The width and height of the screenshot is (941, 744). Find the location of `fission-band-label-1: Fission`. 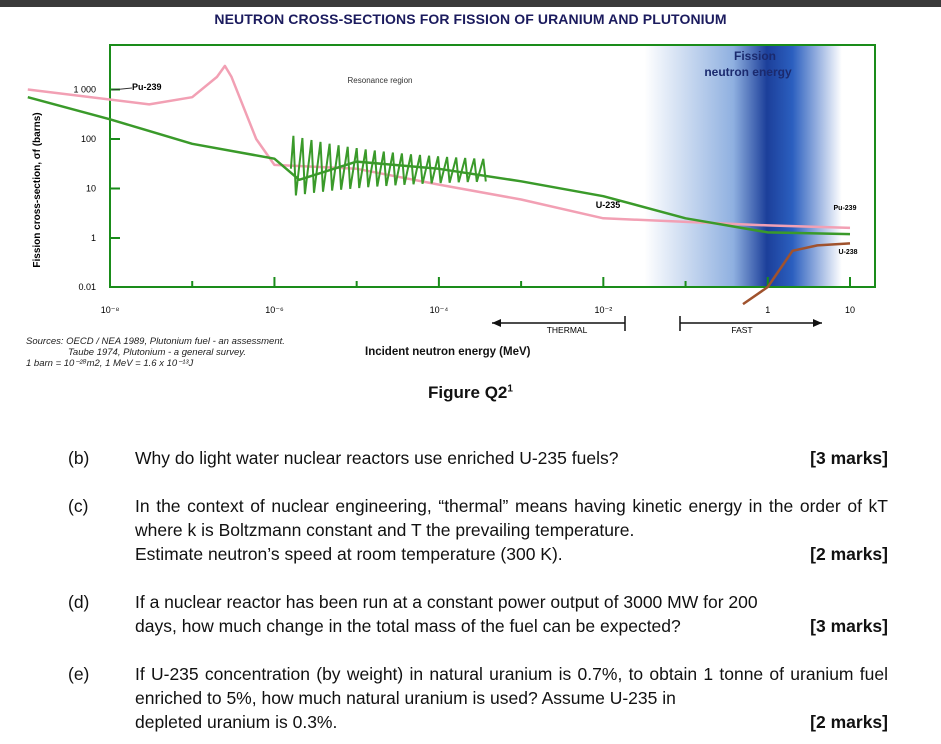

fission-band-label-1: Fission is located at coordinates (755, 56).